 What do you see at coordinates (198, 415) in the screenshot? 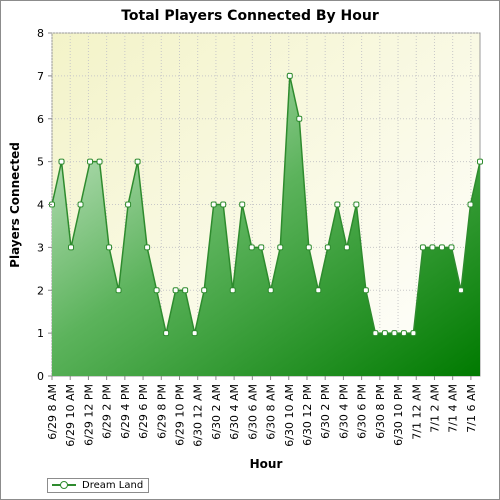
I see `x-tick-label: 6/30 12 AM` at bounding box center [198, 415].